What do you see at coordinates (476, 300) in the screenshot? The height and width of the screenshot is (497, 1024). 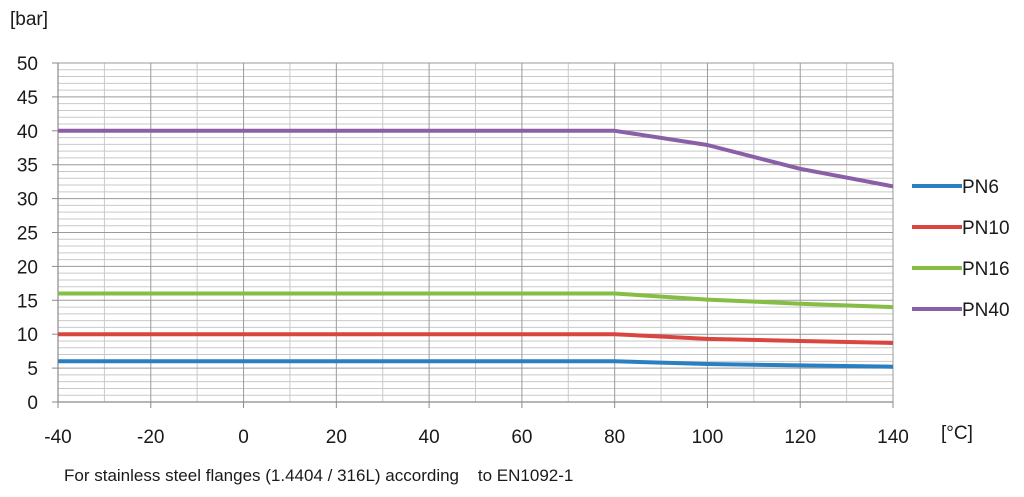 I see `series-line-pn16` at bounding box center [476, 300].